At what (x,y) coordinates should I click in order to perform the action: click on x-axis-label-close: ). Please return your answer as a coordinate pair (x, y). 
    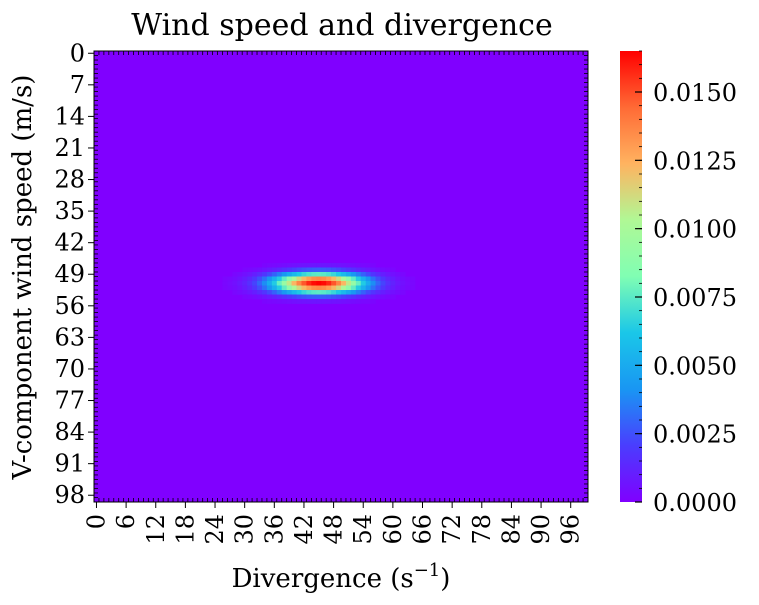
    Looking at the image, I should click on (445, 579).